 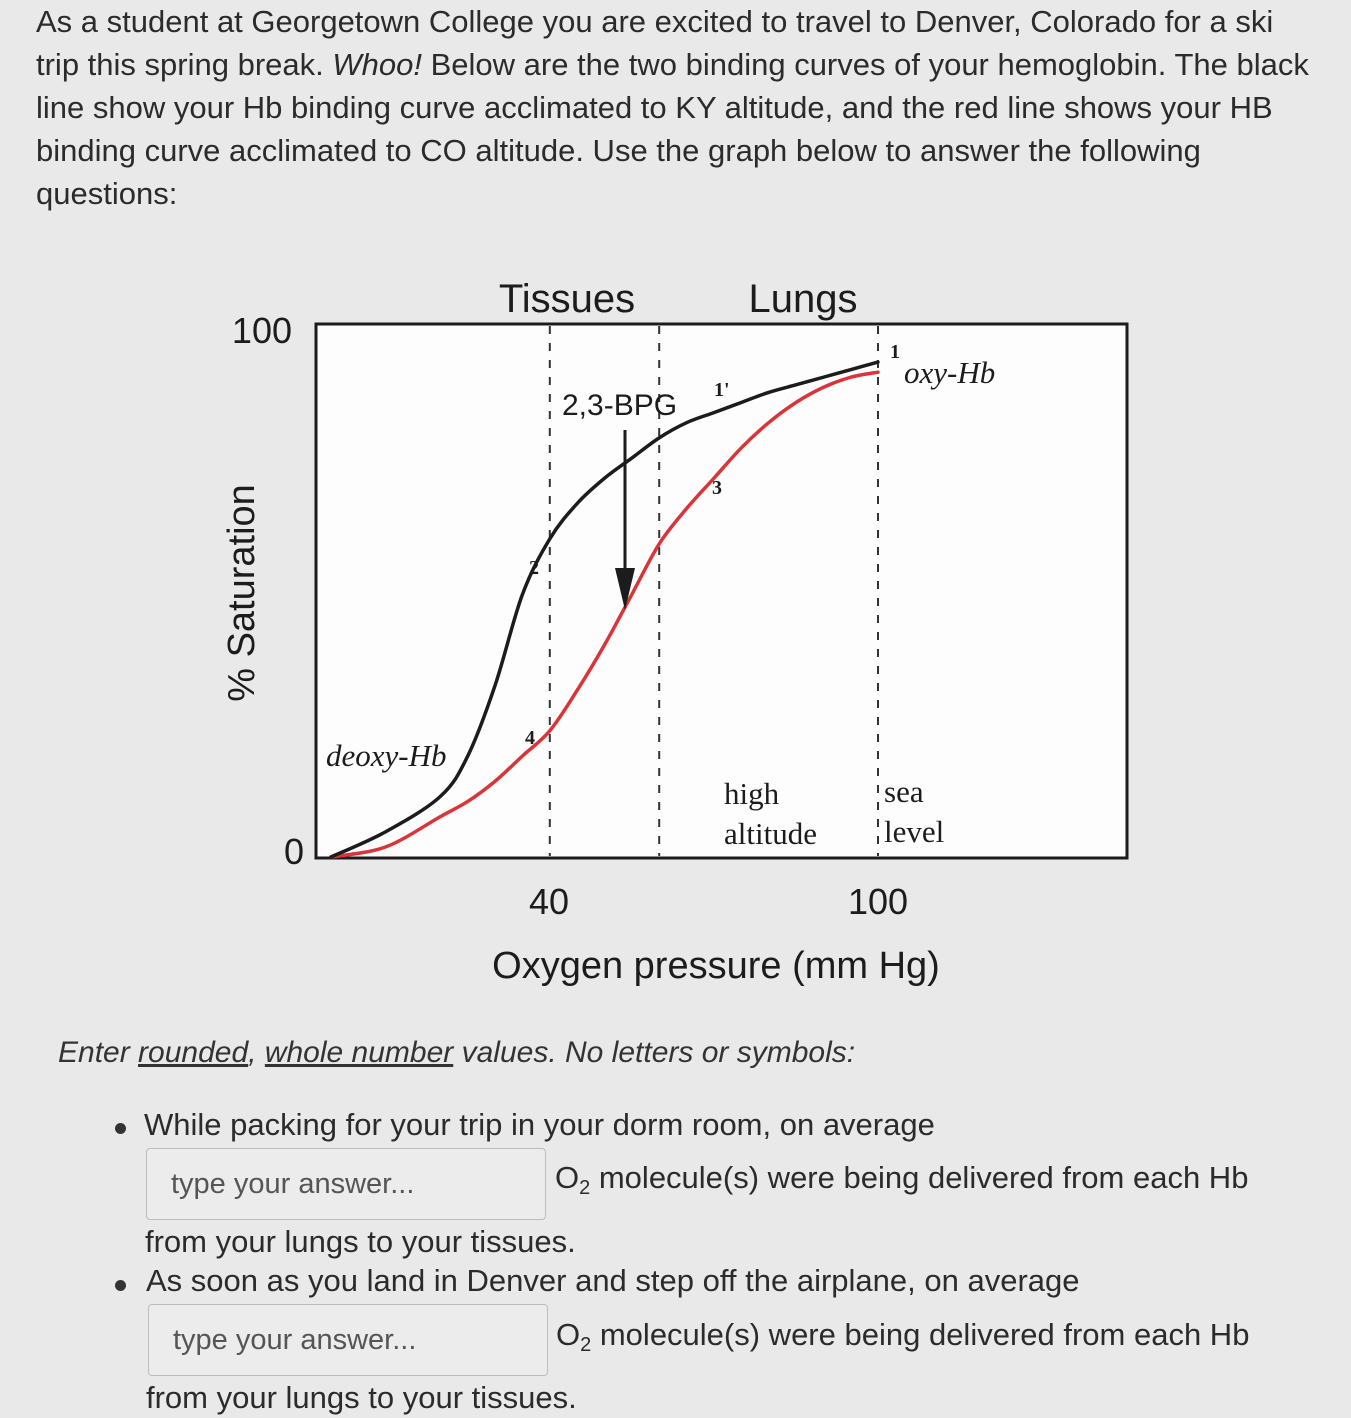 I want to click on bpg-label: 2,3-BPG, so click(x=619, y=405).